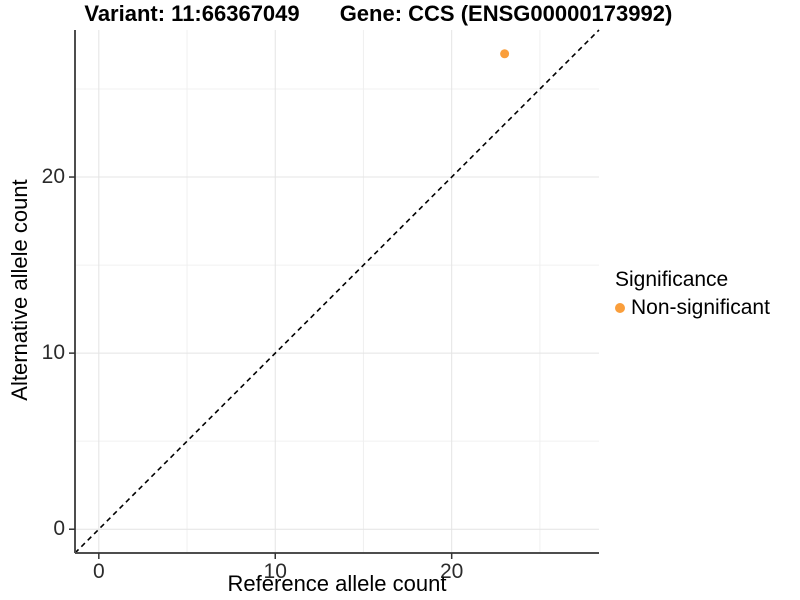 Image resolution: width=800 pixels, height=600 pixels. What do you see at coordinates (700, 307) in the screenshot?
I see `legend-entry-label: Non-significant` at bounding box center [700, 307].